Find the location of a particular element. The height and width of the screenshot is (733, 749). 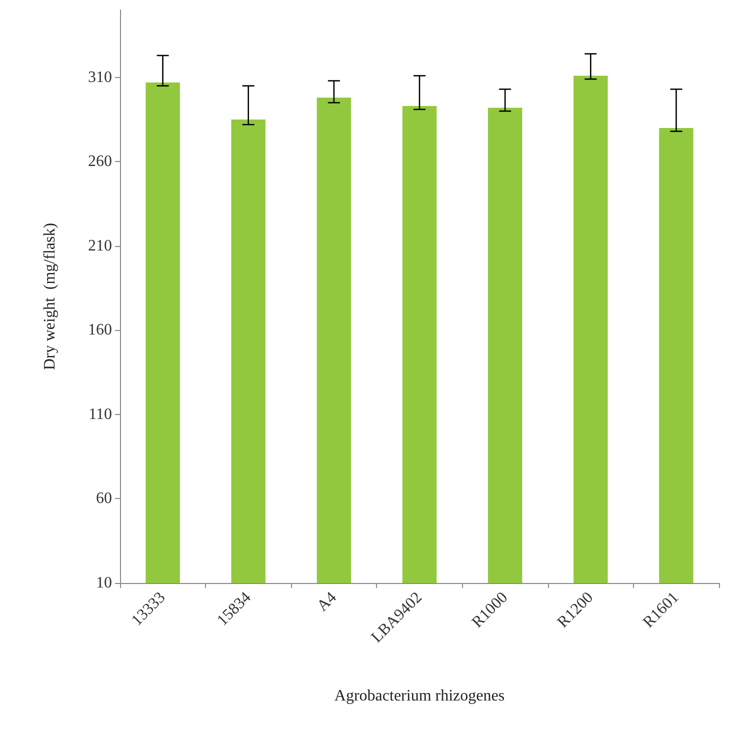

x-tick-label: A4 is located at coordinates (327, 601).